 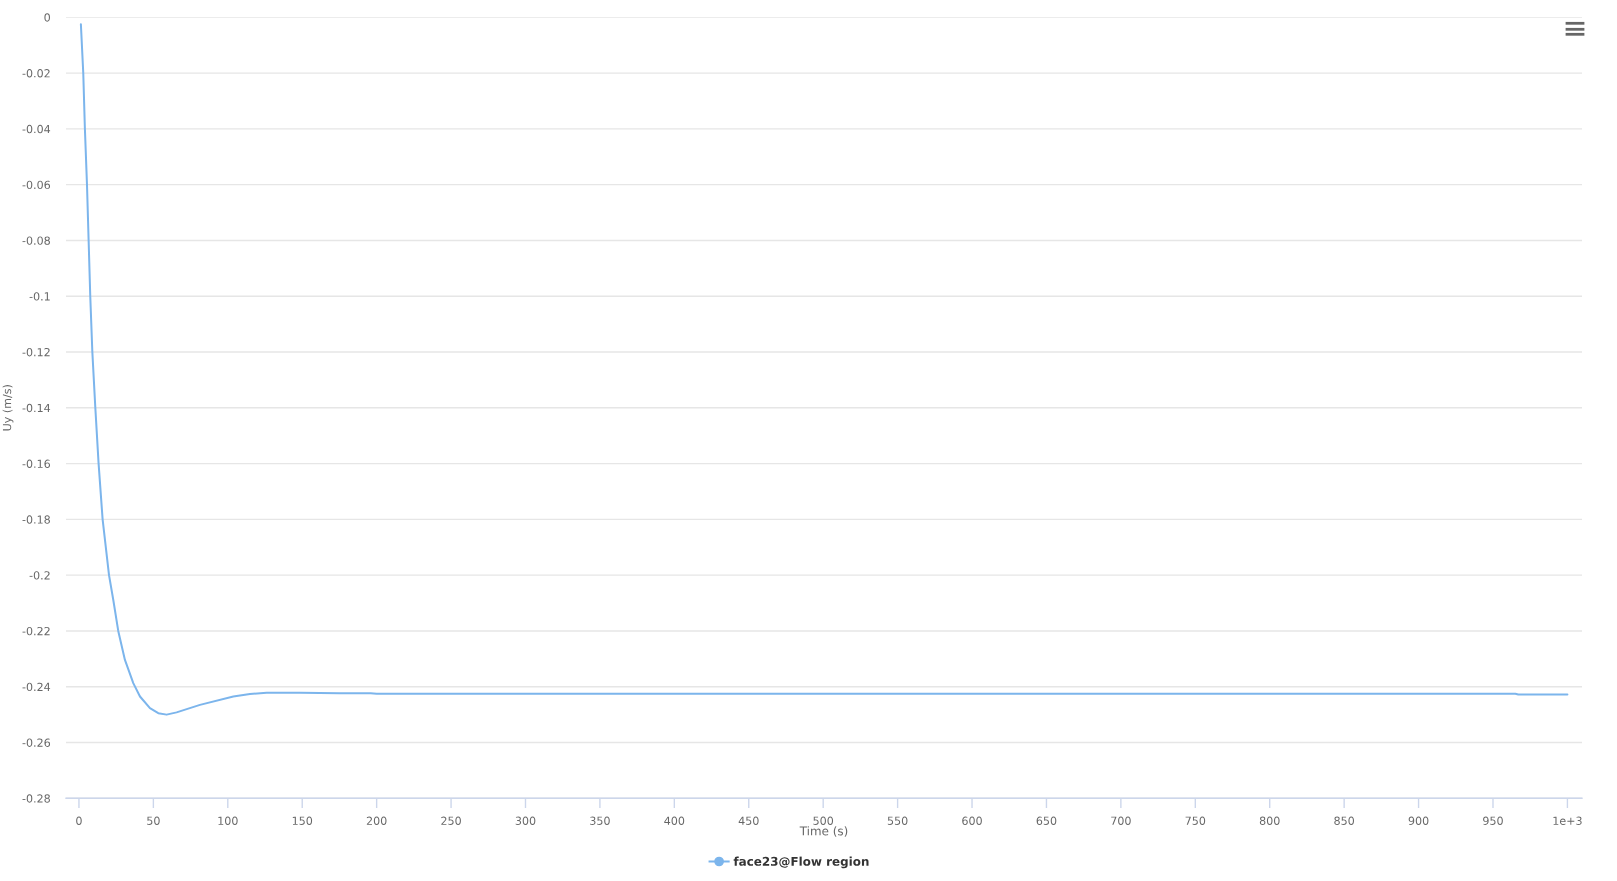 What do you see at coordinates (525, 820) in the screenshot?
I see `x-tick-label: 300` at bounding box center [525, 820].